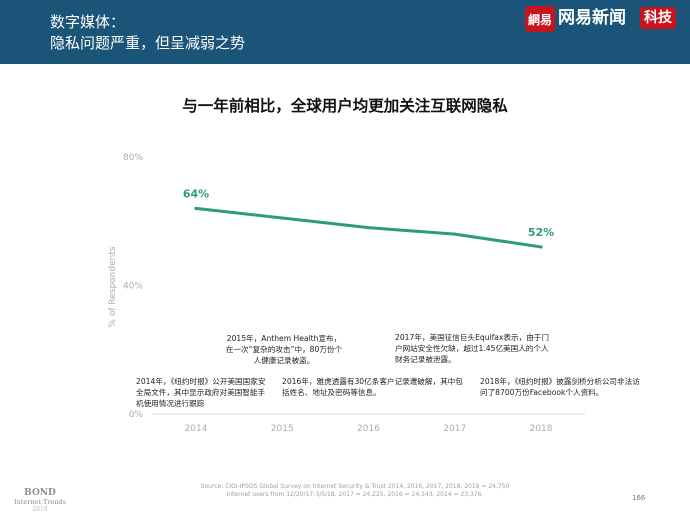 The image size is (690, 518). What do you see at coordinates (375, 387) in the screenshot?
I see `annotation-2016: 2016年，雅虎透露有30亿条客户记录遭破解，其中包括姓名、地址及密码等信息。` at bounding box center [375, 387].